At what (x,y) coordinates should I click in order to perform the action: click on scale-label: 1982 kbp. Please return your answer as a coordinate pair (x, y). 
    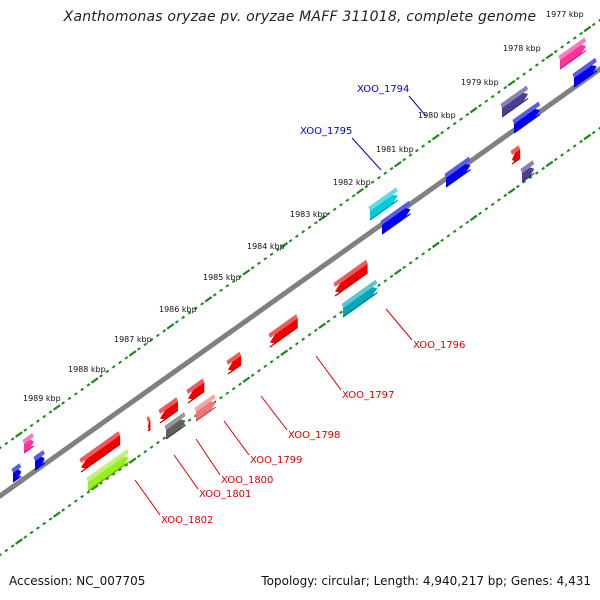
    Looking at the image, I should click on (352, 182).